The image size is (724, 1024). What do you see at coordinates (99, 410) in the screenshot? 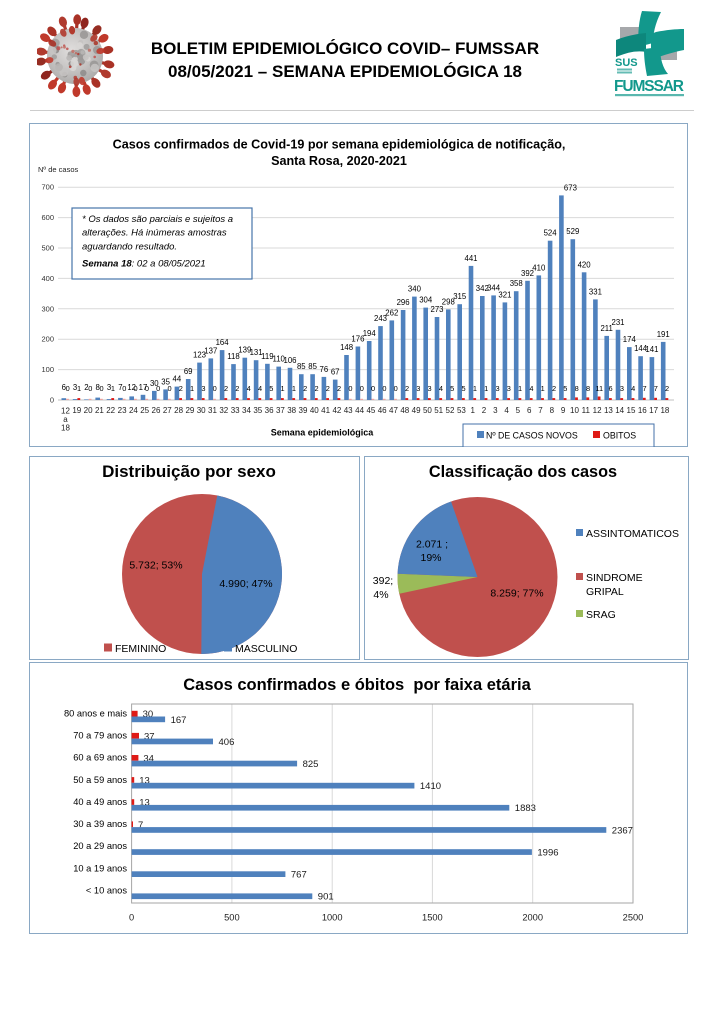
I see `svg-text: 21` at bounding box center [99, 410].